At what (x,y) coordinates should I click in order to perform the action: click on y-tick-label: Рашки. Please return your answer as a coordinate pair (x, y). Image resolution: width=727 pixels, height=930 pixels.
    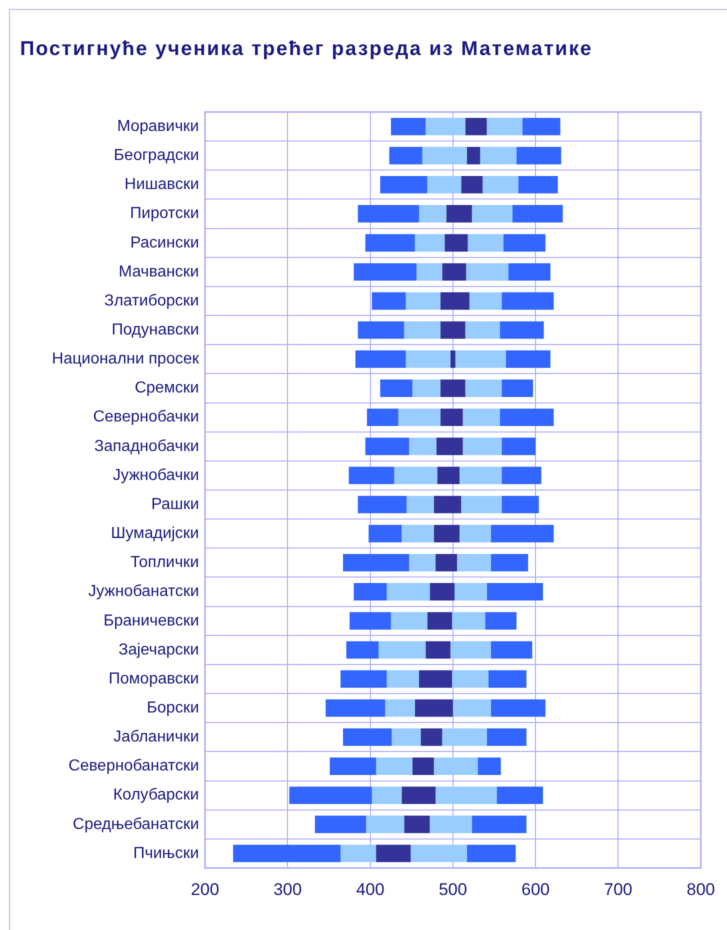
    Looking at the image, I should click on (175, 504).